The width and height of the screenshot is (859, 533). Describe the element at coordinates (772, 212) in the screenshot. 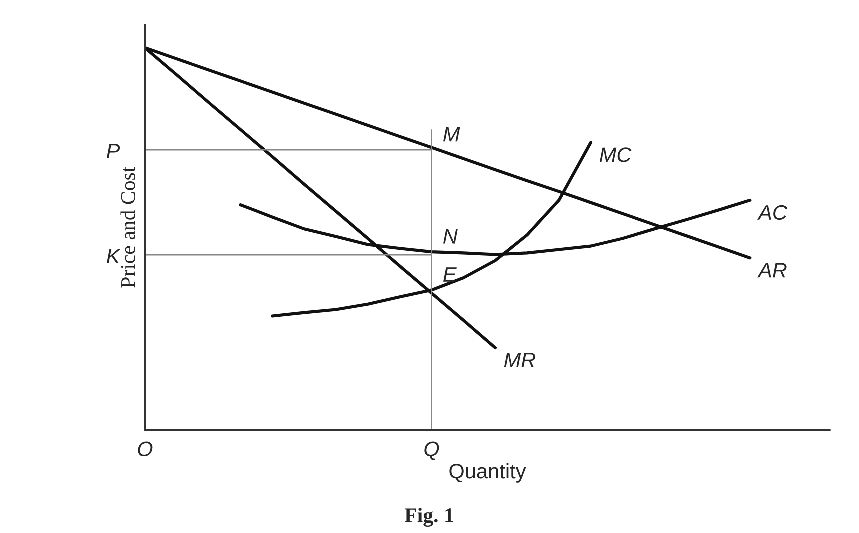

I see `series-label: AC` at that location.